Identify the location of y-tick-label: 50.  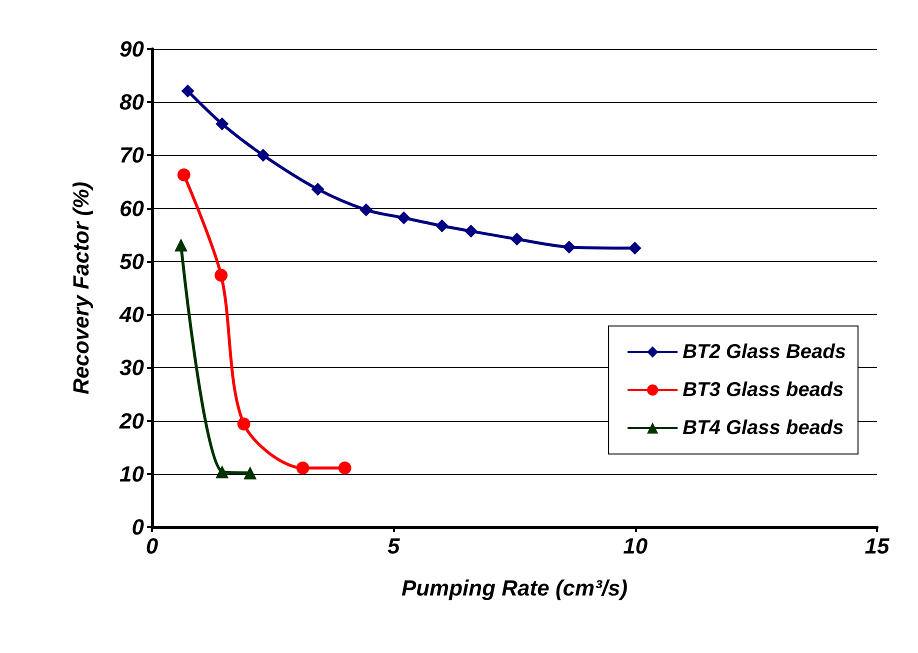
(132, 261).